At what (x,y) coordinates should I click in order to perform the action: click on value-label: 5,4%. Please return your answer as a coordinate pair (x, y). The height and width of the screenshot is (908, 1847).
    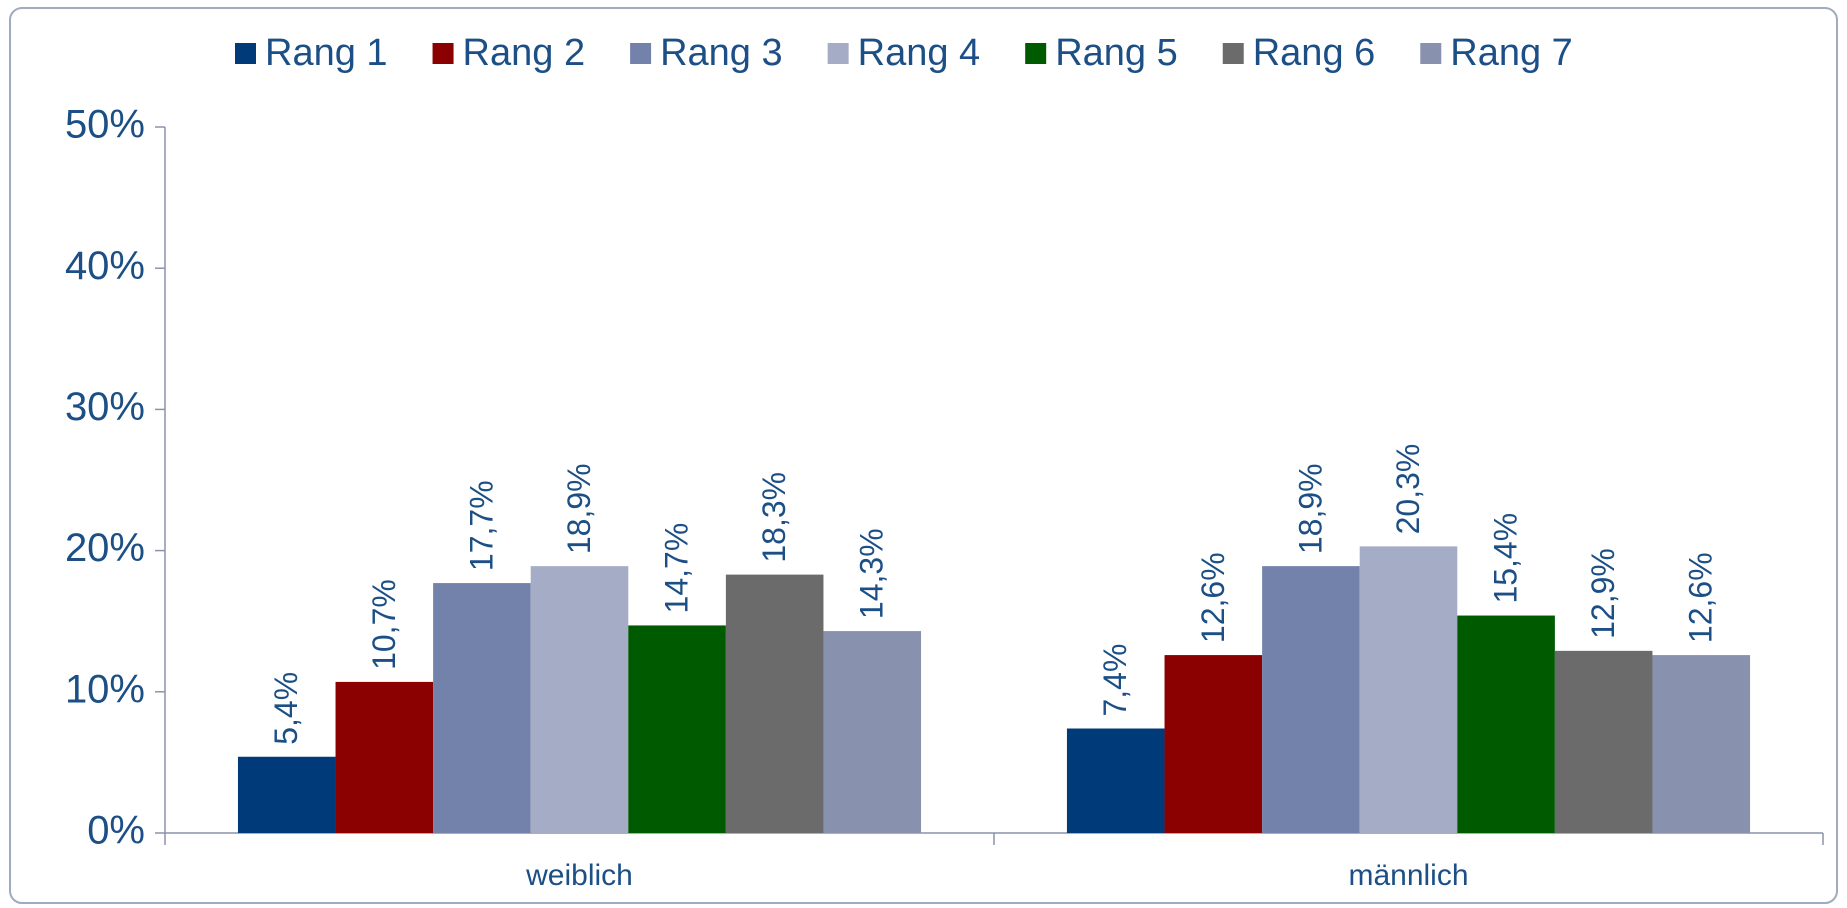
    Looking at the image, I should click on (286, 708).